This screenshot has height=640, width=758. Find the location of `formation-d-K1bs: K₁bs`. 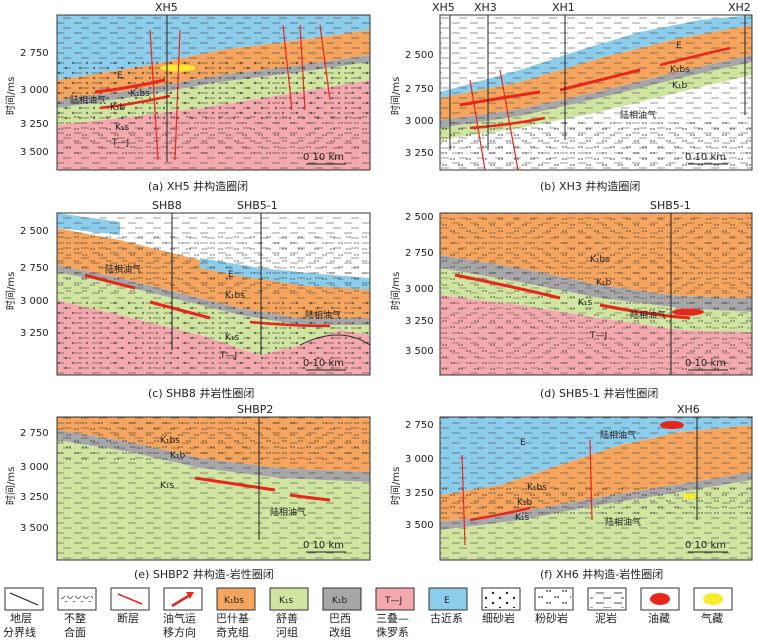

formation-d-K1bs: K₁bs is located at coordinates (600, 260).